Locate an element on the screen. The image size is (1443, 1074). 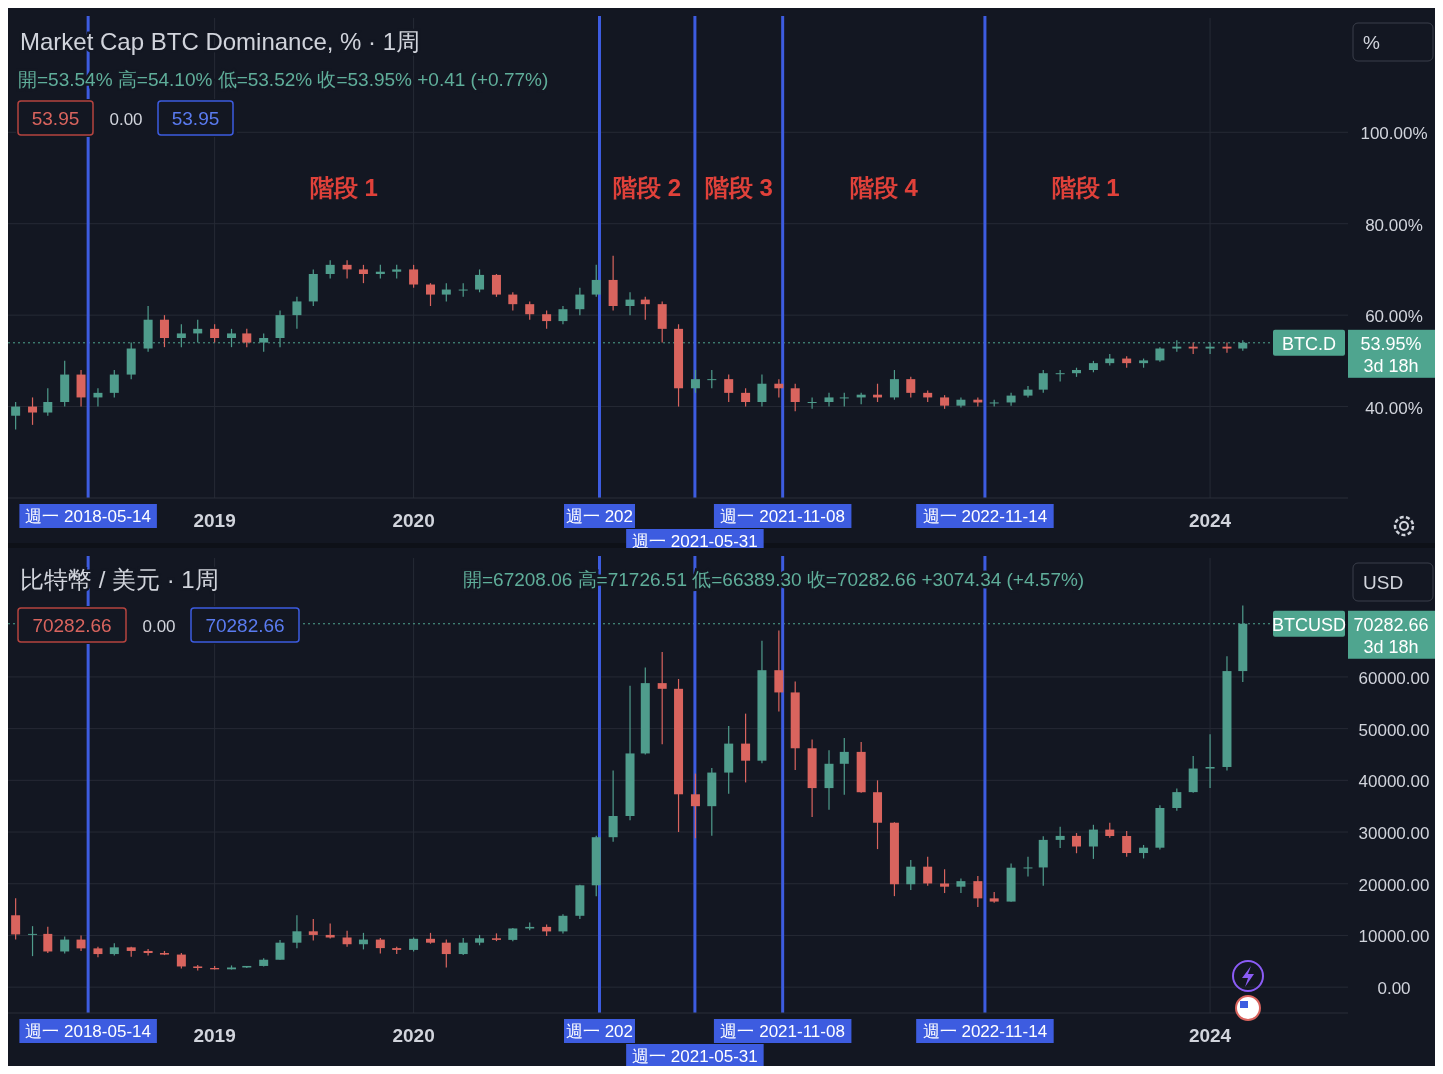
y-tick-label: 80.00% is located at coordinates (1394, 225).